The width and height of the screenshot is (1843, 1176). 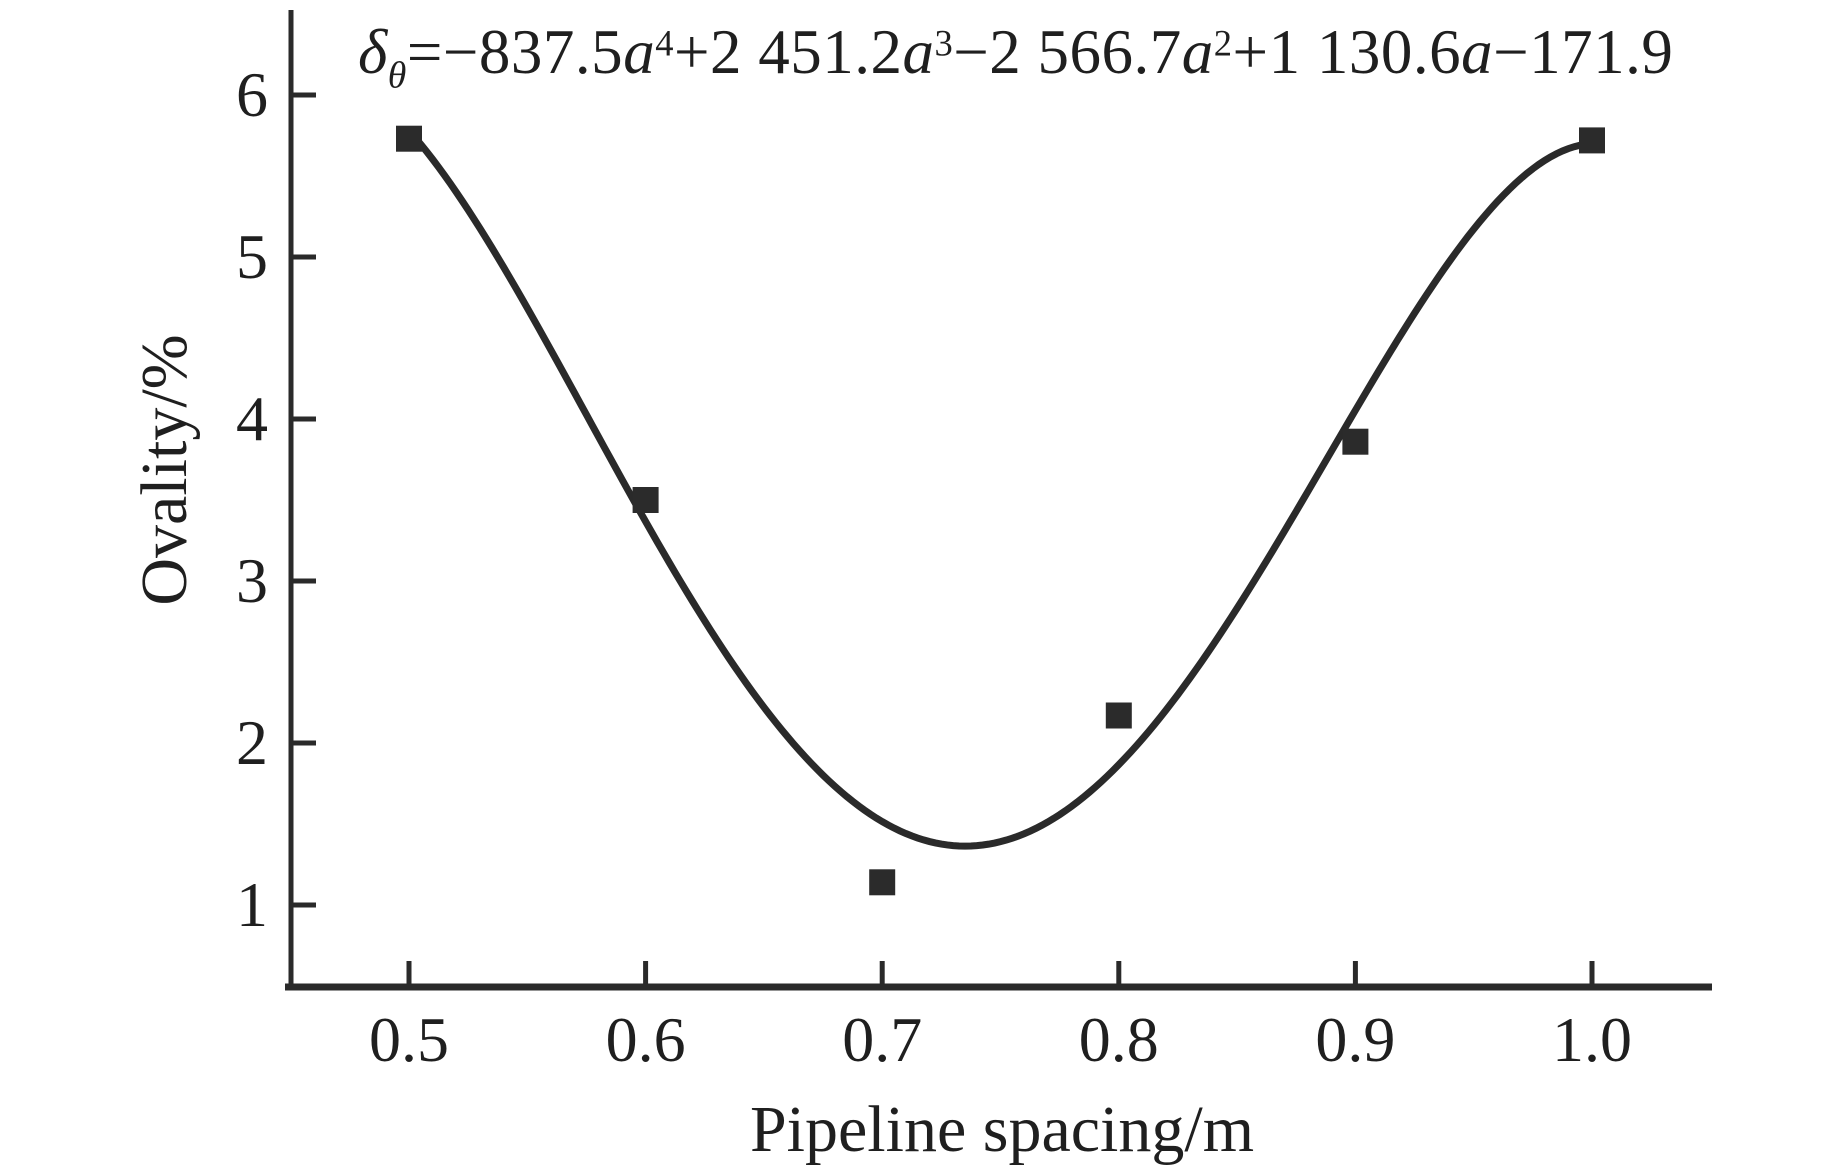 I want to click on equation-term-1: =−837.5, so click(x=515, y=52).